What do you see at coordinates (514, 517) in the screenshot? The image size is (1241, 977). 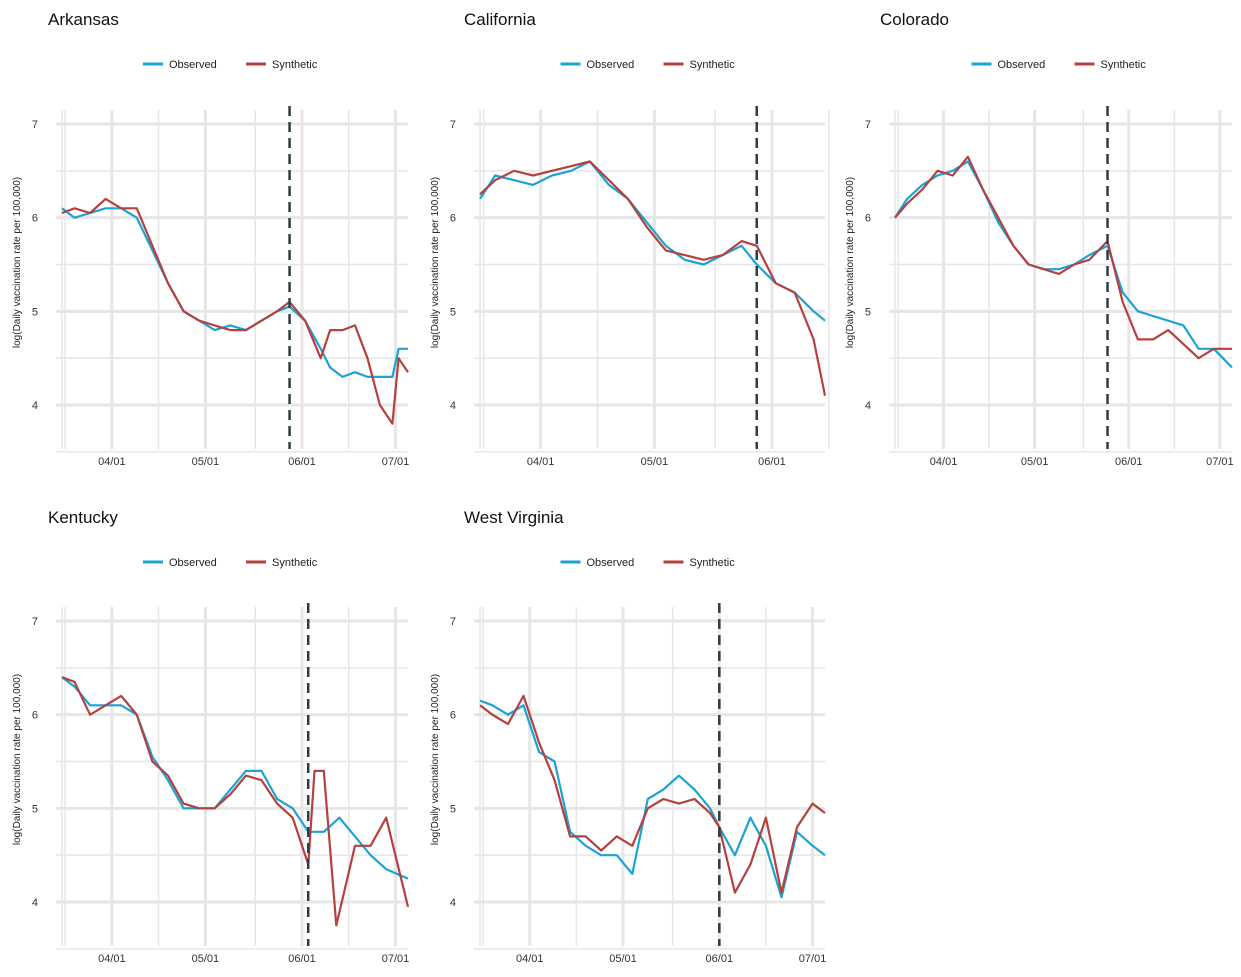 I see `panel-title: West Virginia` at bounding box center [514, 517].